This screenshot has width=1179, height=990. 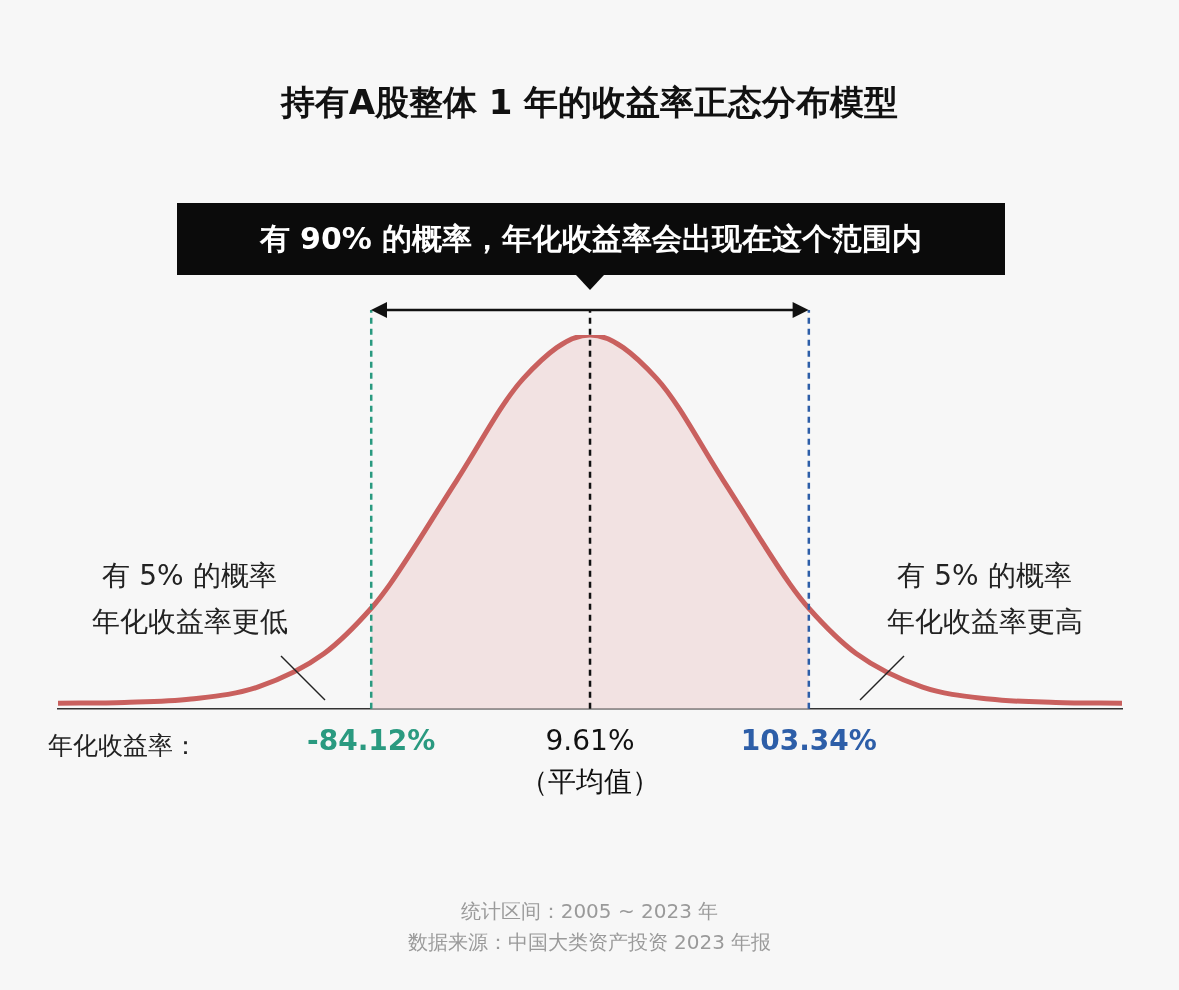 What do you see at coordinates (123, 745) in the screenshot?
I see `x-axis-title: 年化收益率：` at bounding box center [123, 745].